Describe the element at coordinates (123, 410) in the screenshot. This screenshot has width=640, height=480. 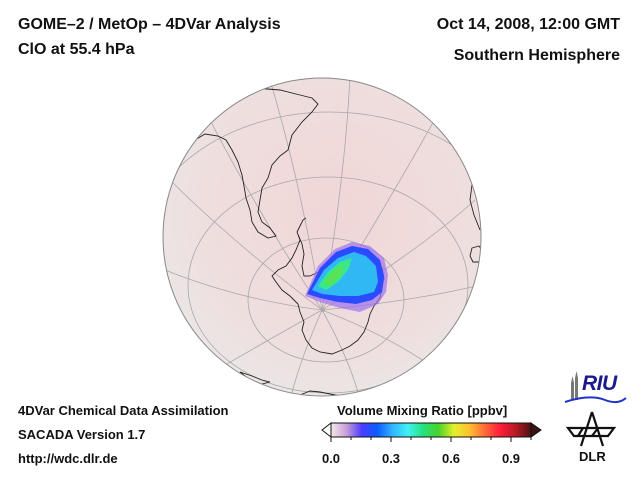
I see `footer-method: 4DVar Chemical Data Assimilation` at that location.